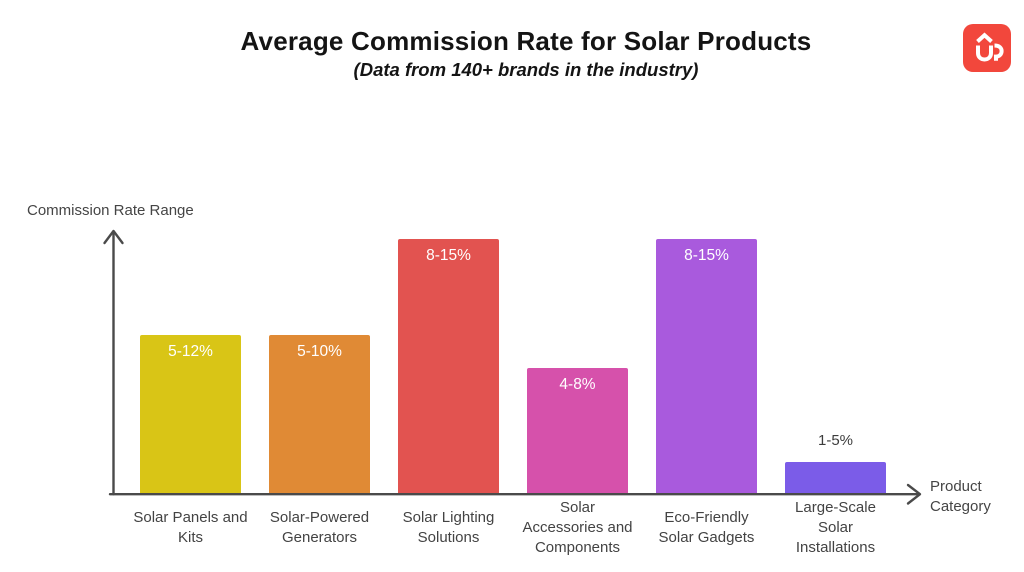 The width and height of the screenshot is (1024, 572). What do you see at coordinates (319, 527) in the screenshot?
I see `category-label-solar-powered-generators: Solar-Powered Generators` at bounding box center [319, 527].